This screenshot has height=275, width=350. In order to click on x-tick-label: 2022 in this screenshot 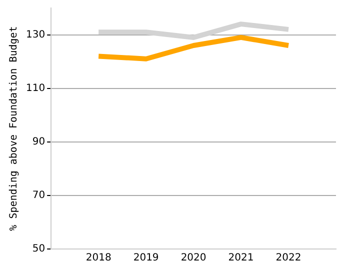, I will do `click(289, 258)`.